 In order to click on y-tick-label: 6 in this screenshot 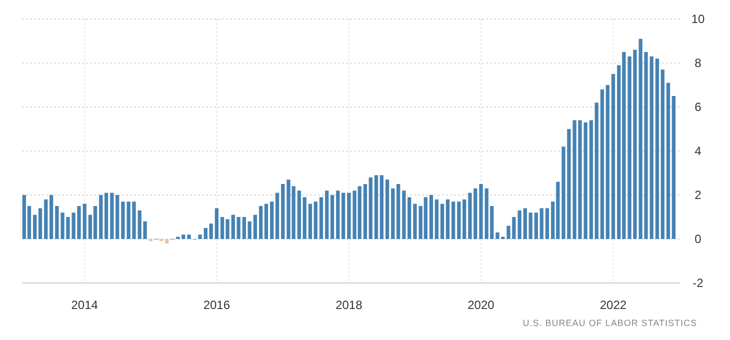, I will do `click(698, 107)`.